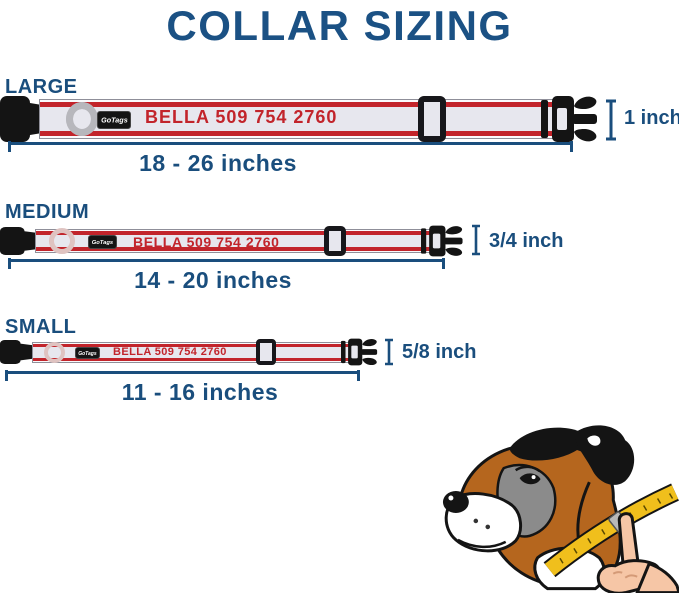 Image resolution: width=679 pixels, height=593 pixels. What do you see at coordinates (339, 25) in the screenshot?
I see `page-title: COLLAR SIZING` at bounding box center [339, 25].